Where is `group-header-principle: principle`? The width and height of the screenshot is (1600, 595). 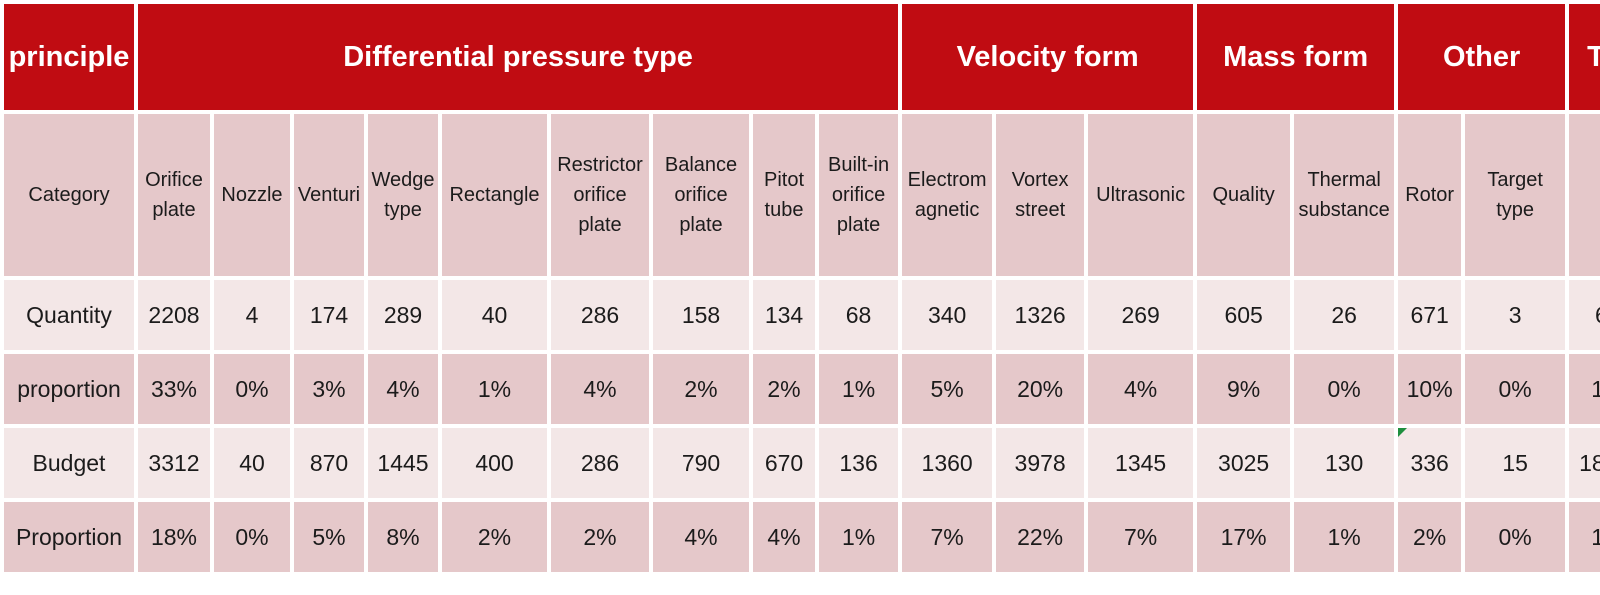 group-header-principle: principle is located at coordinates (69, 57).